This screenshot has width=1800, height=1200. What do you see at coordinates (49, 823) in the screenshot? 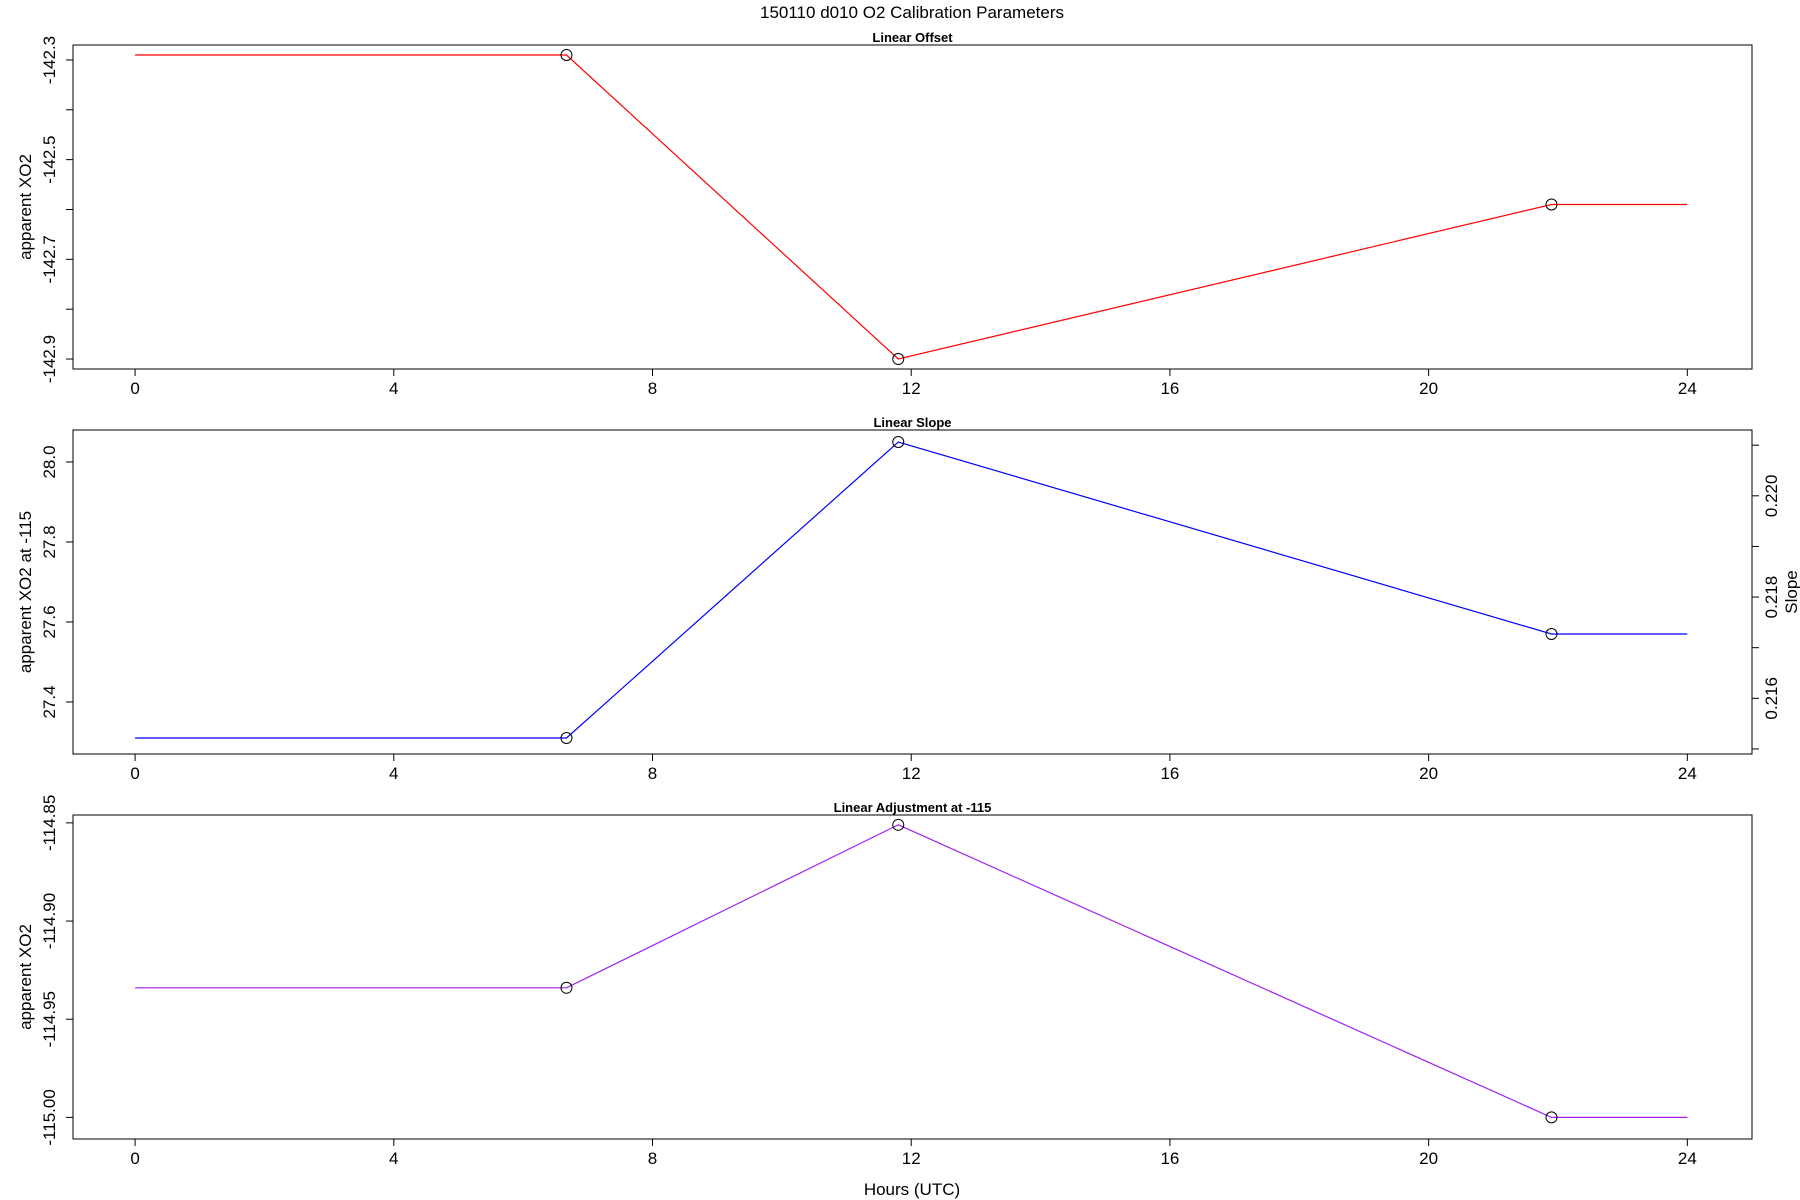
I see `linear-adjustment-y-tick-label: -114.85` at bounding box center [49, 823].